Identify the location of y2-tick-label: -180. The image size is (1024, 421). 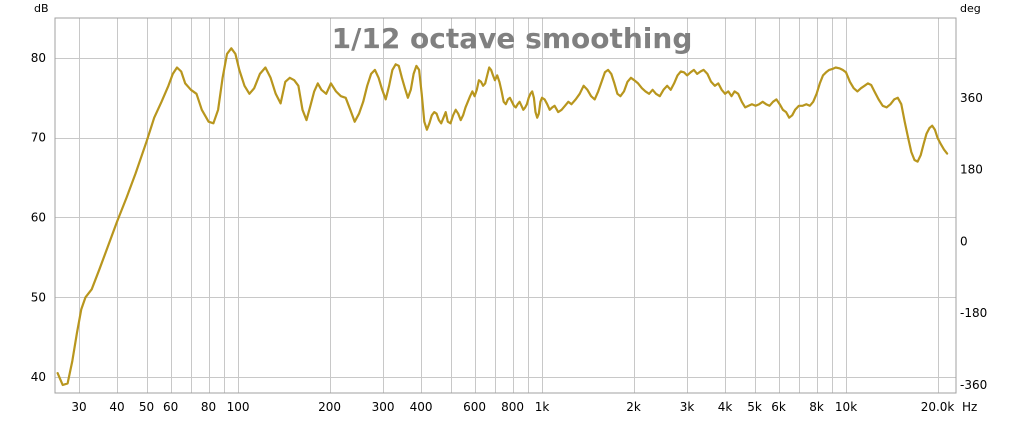
(973, 313).